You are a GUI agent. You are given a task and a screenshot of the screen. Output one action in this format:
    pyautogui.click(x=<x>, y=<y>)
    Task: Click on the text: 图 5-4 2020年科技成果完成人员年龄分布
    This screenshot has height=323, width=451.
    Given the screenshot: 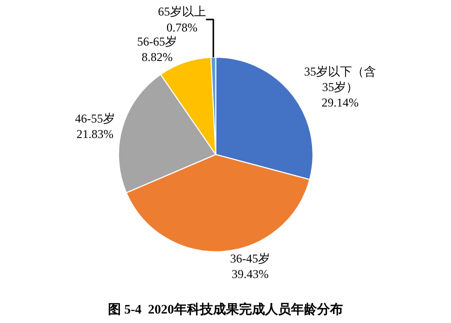 What is the action you would take?
    pyautogui.click(x=226, y=308)
    